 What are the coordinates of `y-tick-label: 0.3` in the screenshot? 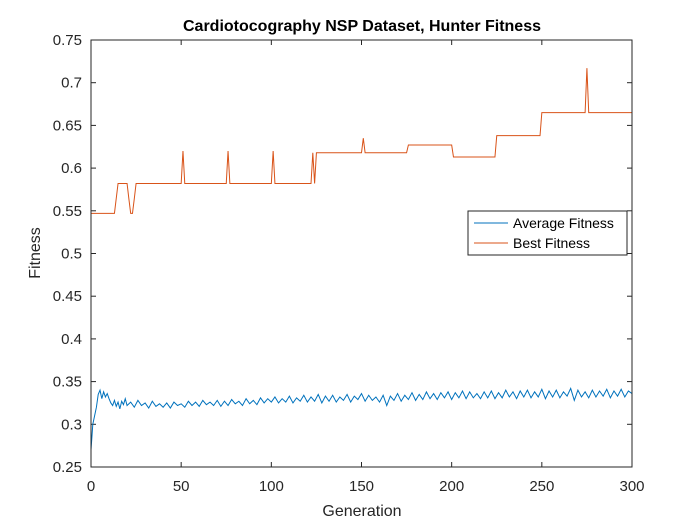 It's located at (71, 424).